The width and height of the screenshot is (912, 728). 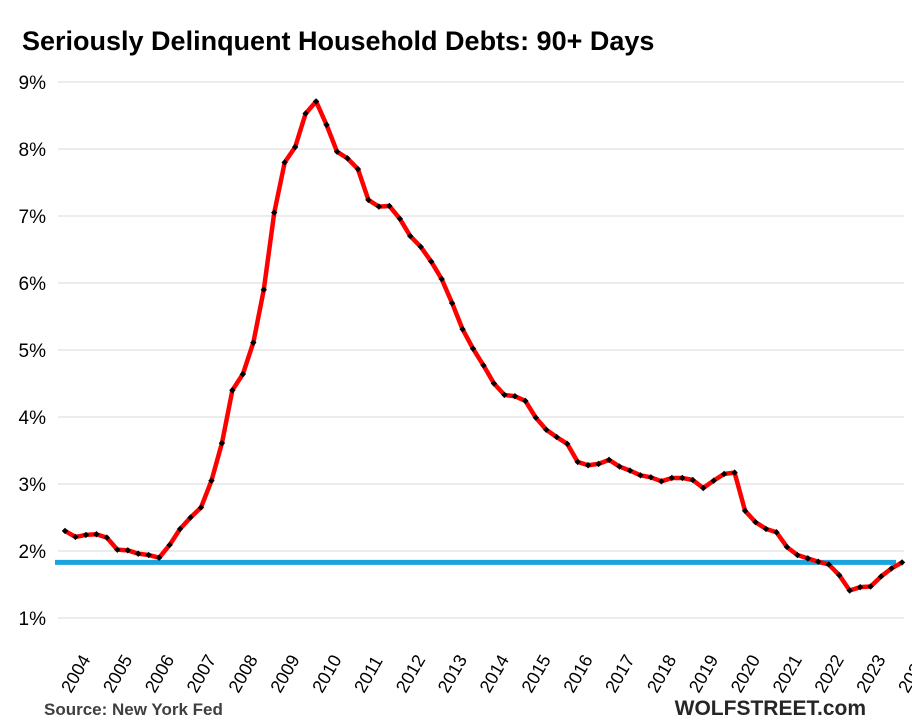 I want to click on x-tick-label: 2005, so click(x=117, y=673).